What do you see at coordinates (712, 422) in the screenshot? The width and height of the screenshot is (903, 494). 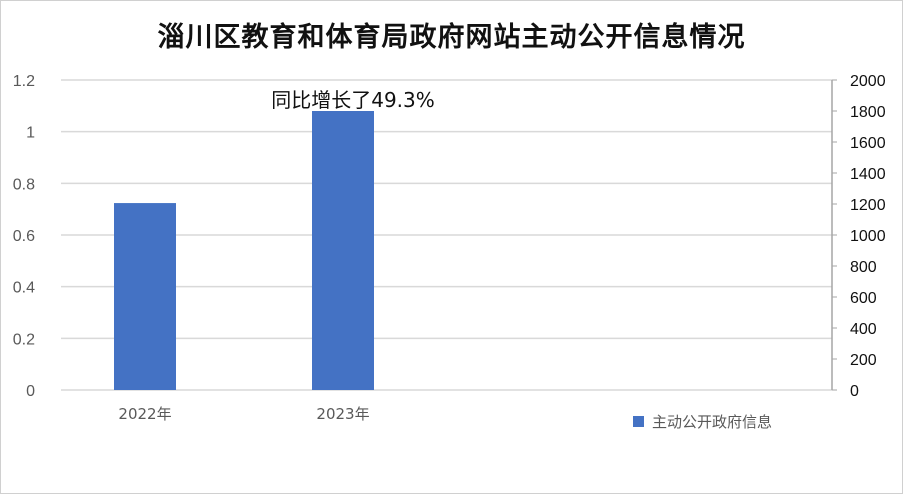 I see `legend-label: 主动公开政府信息` at bounding box center [712, 422].